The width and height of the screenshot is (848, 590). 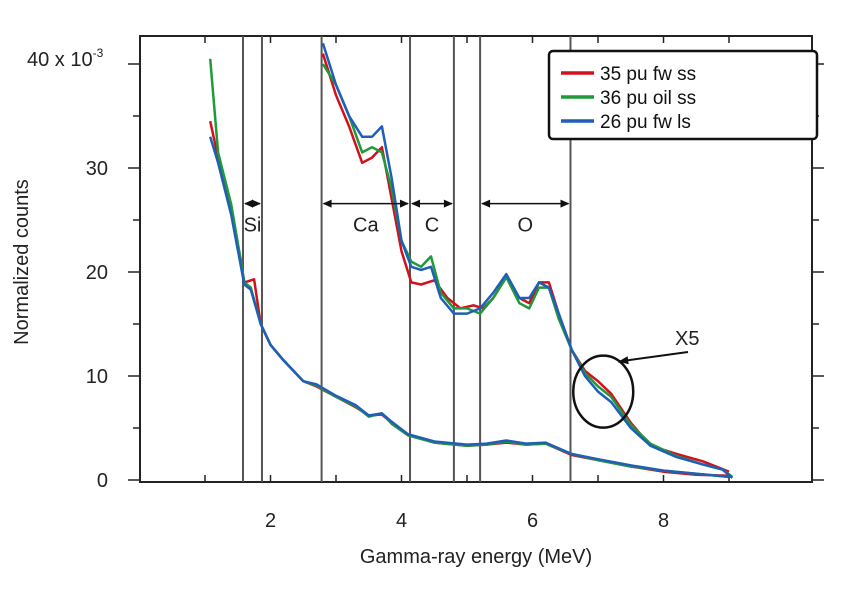 What do you see at coordinates (526, 226) in the screenshot?
I see `region-label: O` at bounding box center [526, 226].